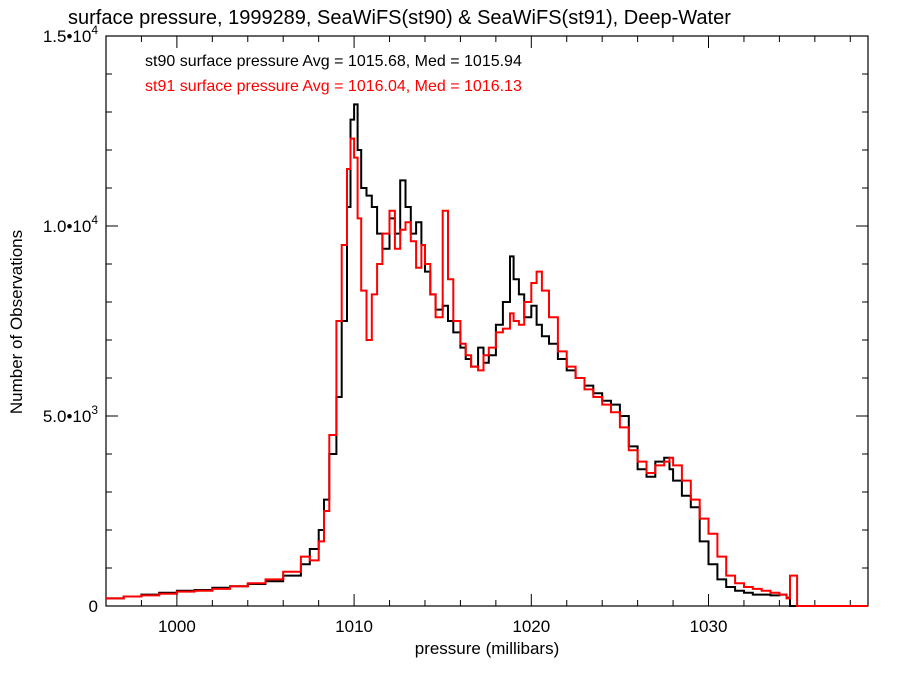 This screenshot has height=675, width=900. I want to click on x-tick-label: 1000, so click(177, 626).